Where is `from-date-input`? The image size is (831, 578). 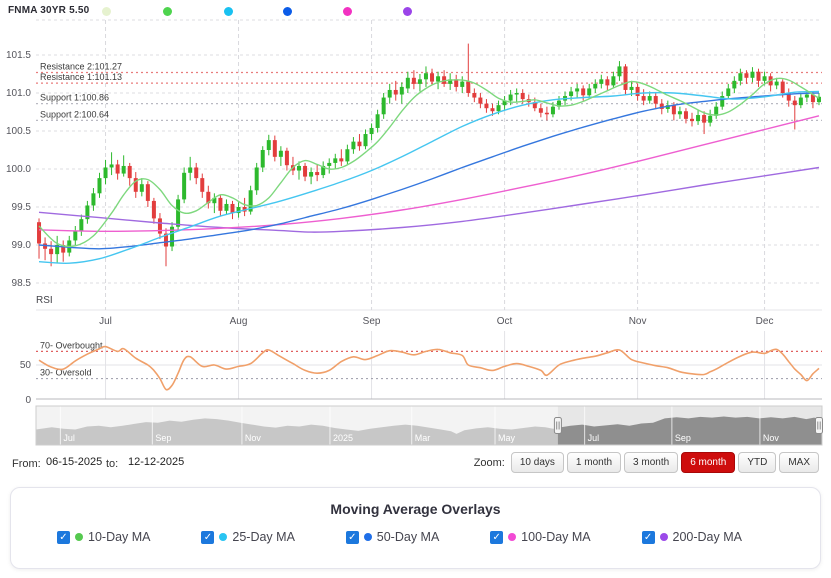 from-date-input is located at coordinates (77, 462).